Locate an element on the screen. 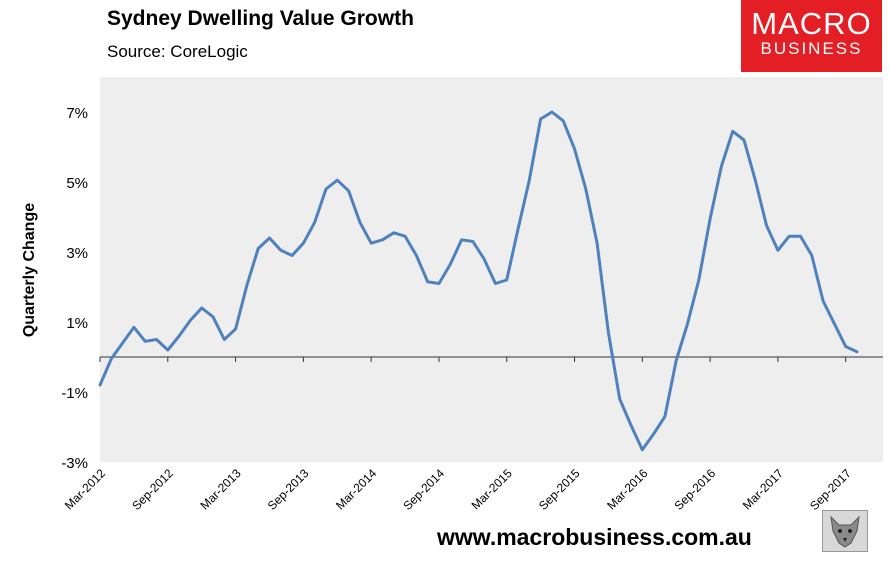  logo-line-2: BUSINESS is located at coordinates (811, 48).